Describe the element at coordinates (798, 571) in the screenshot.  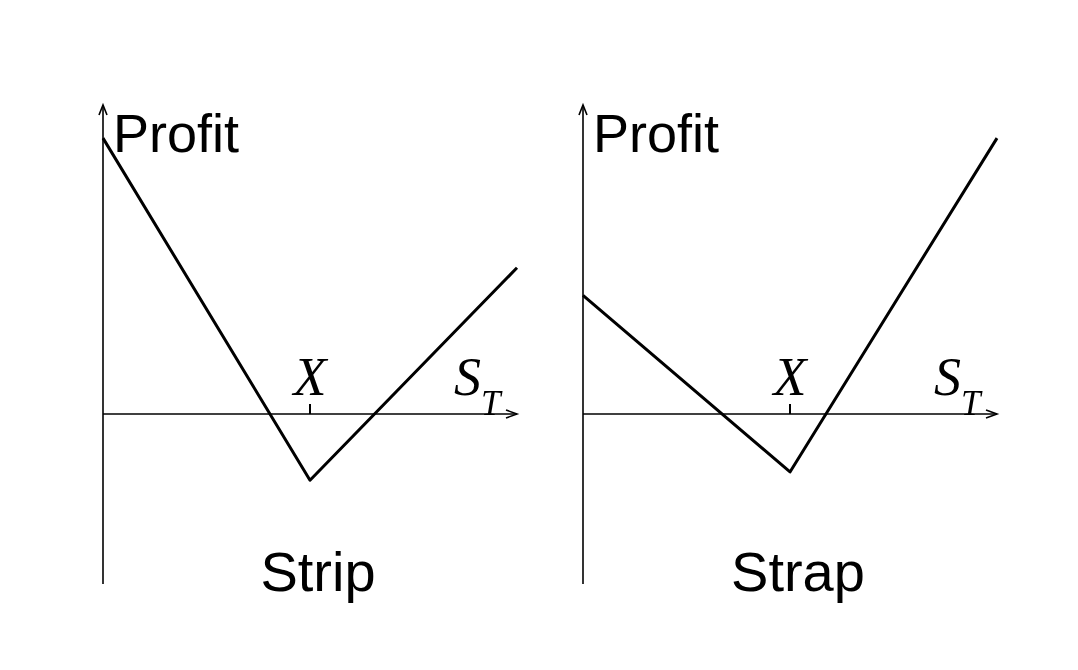
I see `text: Strap` at that location.